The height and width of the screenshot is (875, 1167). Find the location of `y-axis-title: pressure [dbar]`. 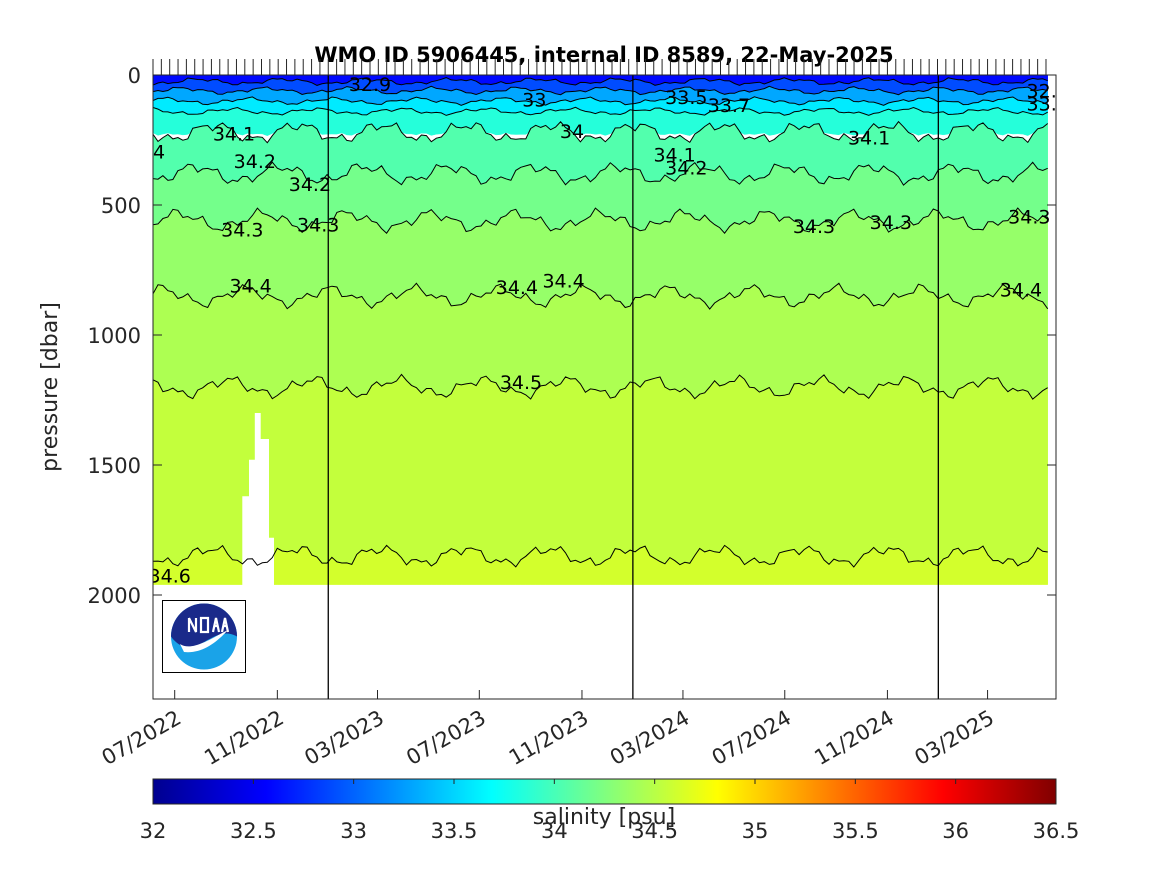

y-axis-title: pressure [dbar] is located at coordinates (50, 387).